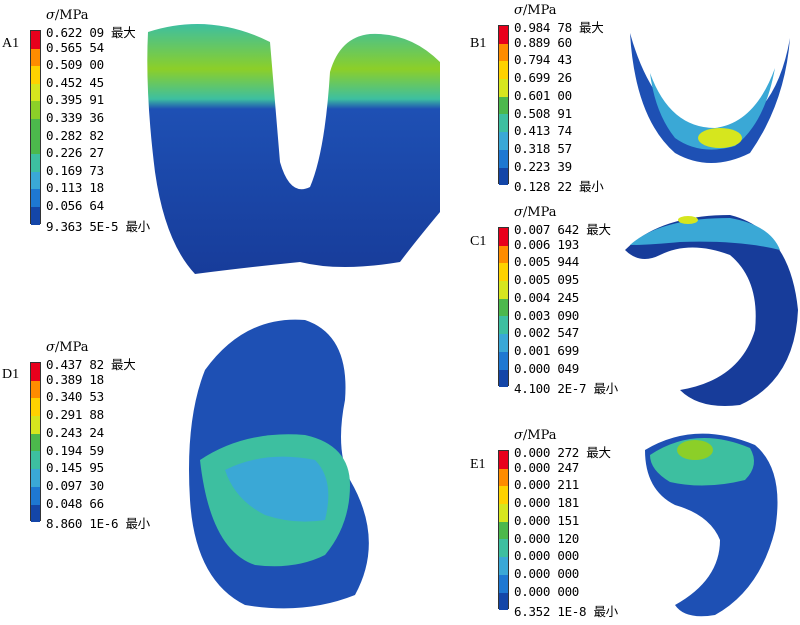  I want to click on legend-value: 0.002 547, so click(547, 333).